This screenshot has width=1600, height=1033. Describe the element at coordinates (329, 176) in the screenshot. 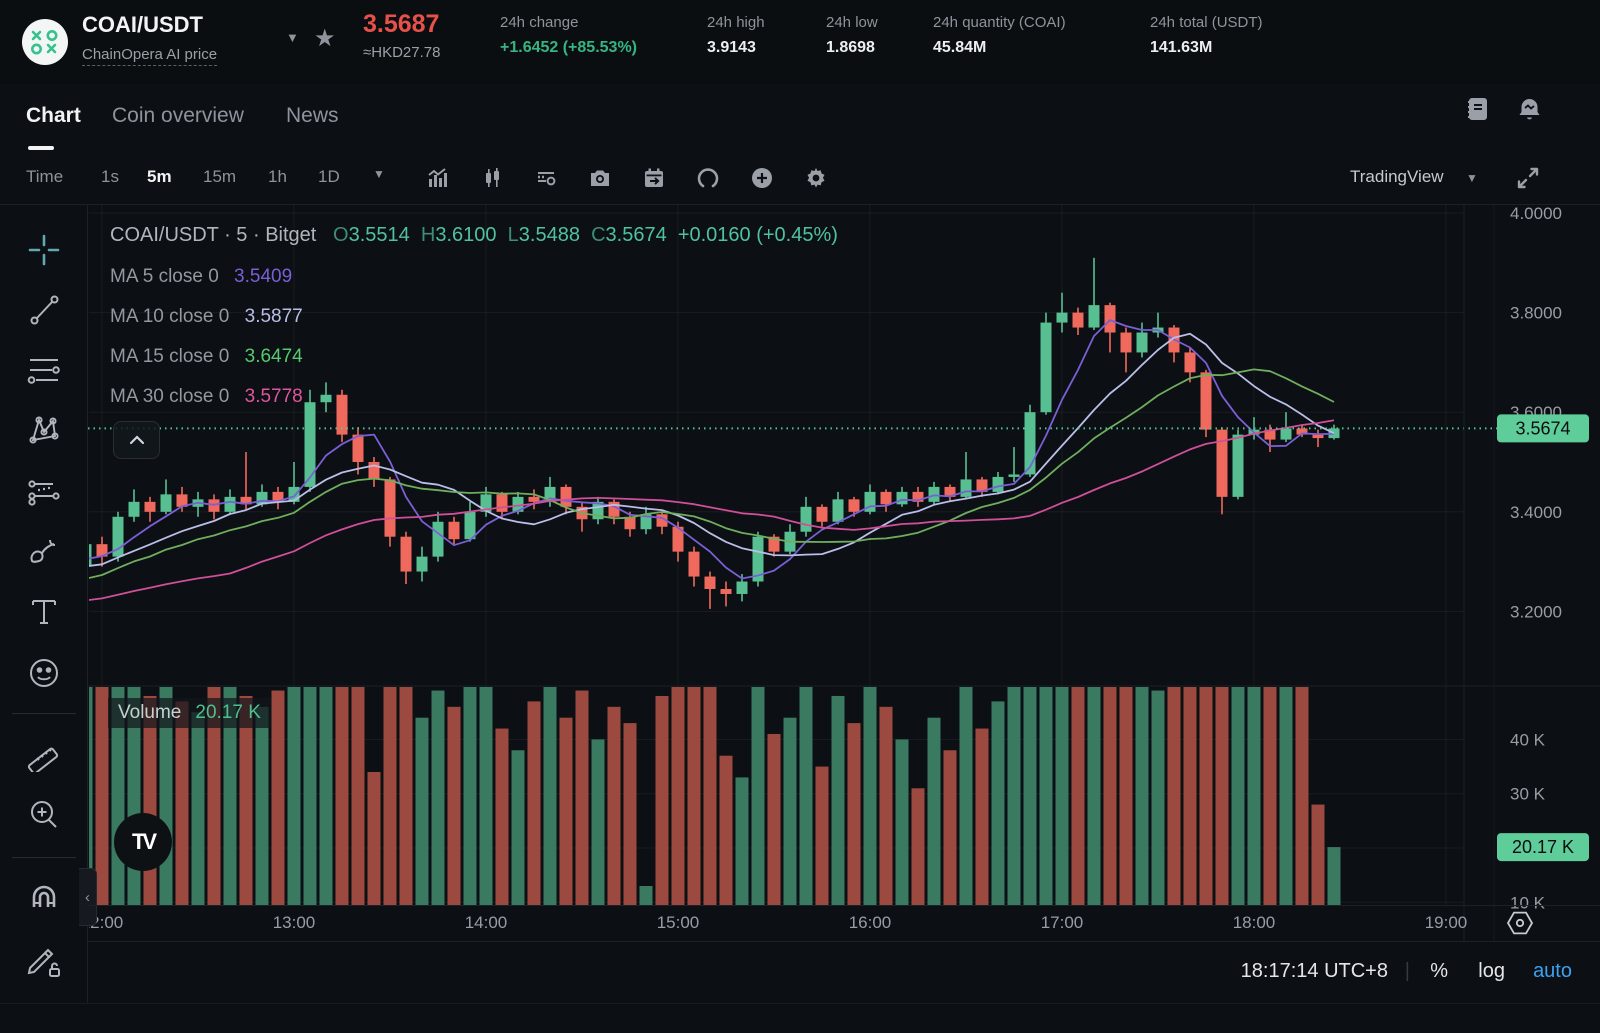

I see `interval-1d: 1D` at that location.